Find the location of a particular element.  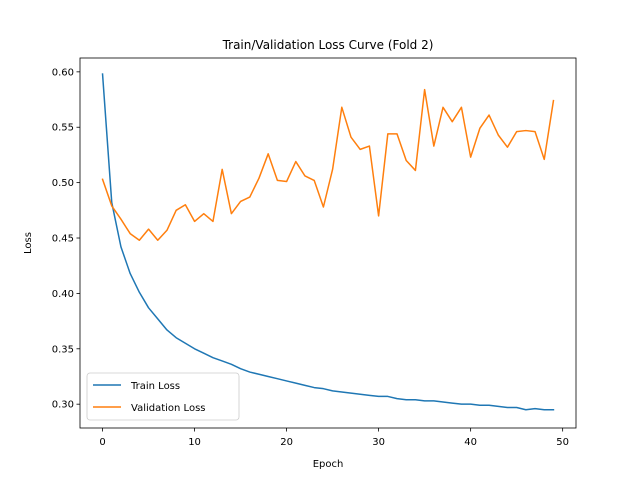

x-tick-label: 50 is located at coordinates (562, 442).